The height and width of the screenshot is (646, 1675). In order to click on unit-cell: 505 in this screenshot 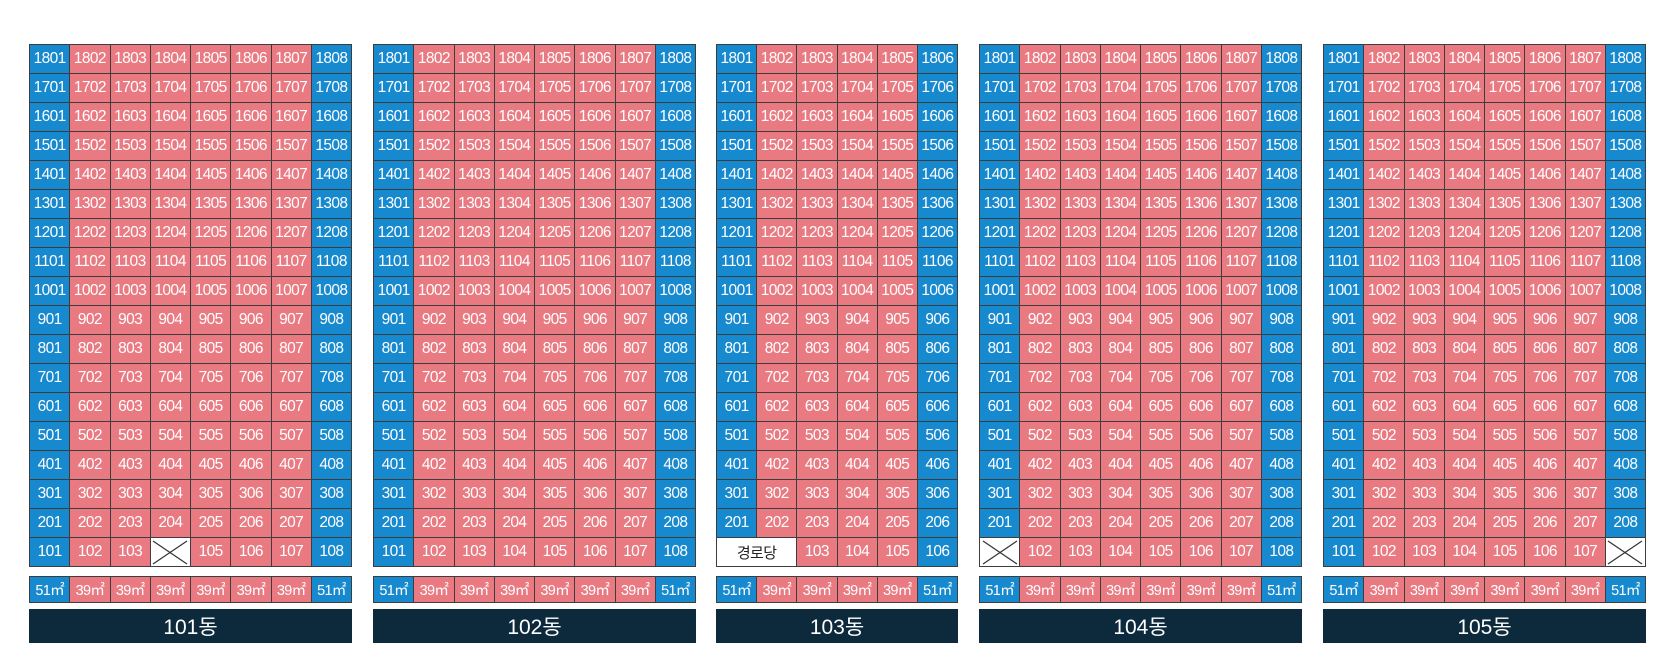, I will do `click(211, 436)`.